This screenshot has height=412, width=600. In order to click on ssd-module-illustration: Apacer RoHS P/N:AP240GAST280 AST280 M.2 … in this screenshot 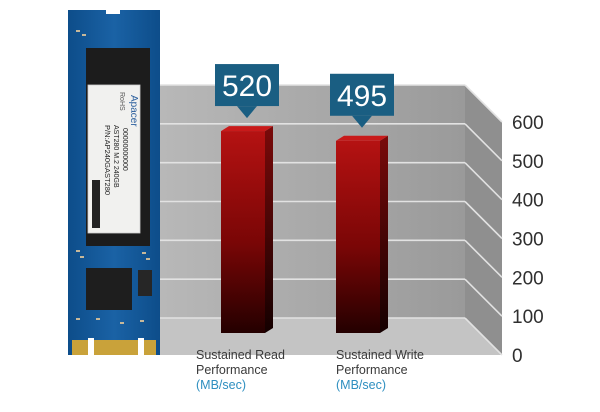, I will do `click(114, 181)`.